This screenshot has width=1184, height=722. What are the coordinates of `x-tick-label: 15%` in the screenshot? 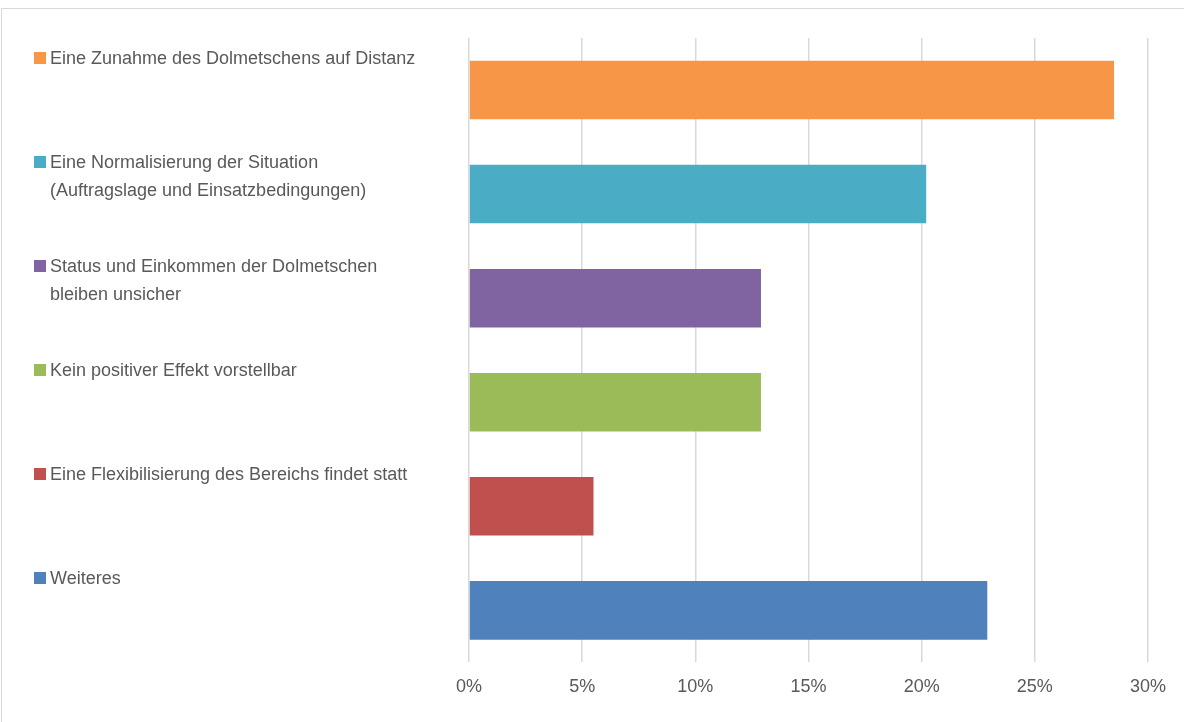 It's located at (808, 686).